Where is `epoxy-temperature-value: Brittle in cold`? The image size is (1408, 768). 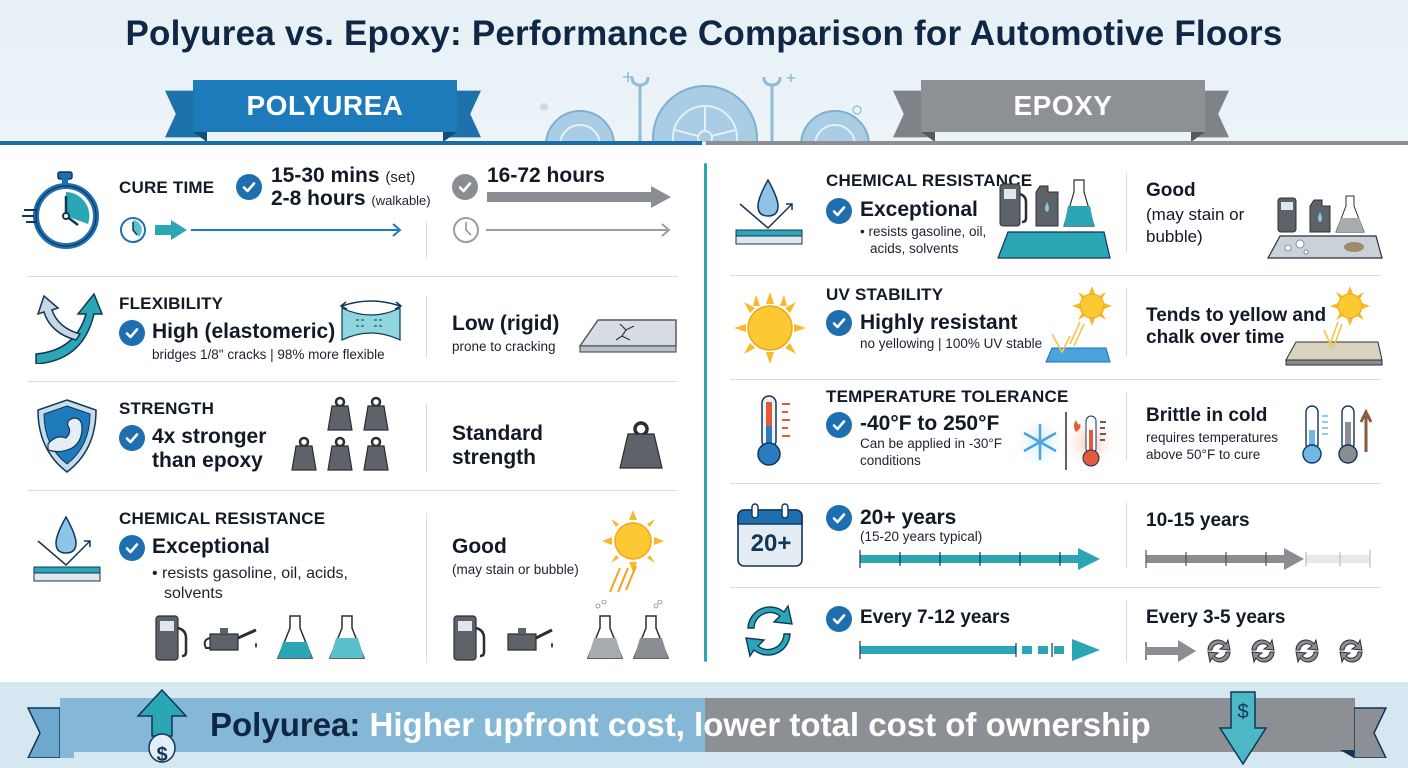
epoxy-temperature-value: Brittle in cold is located at coordinates (1207, 415).